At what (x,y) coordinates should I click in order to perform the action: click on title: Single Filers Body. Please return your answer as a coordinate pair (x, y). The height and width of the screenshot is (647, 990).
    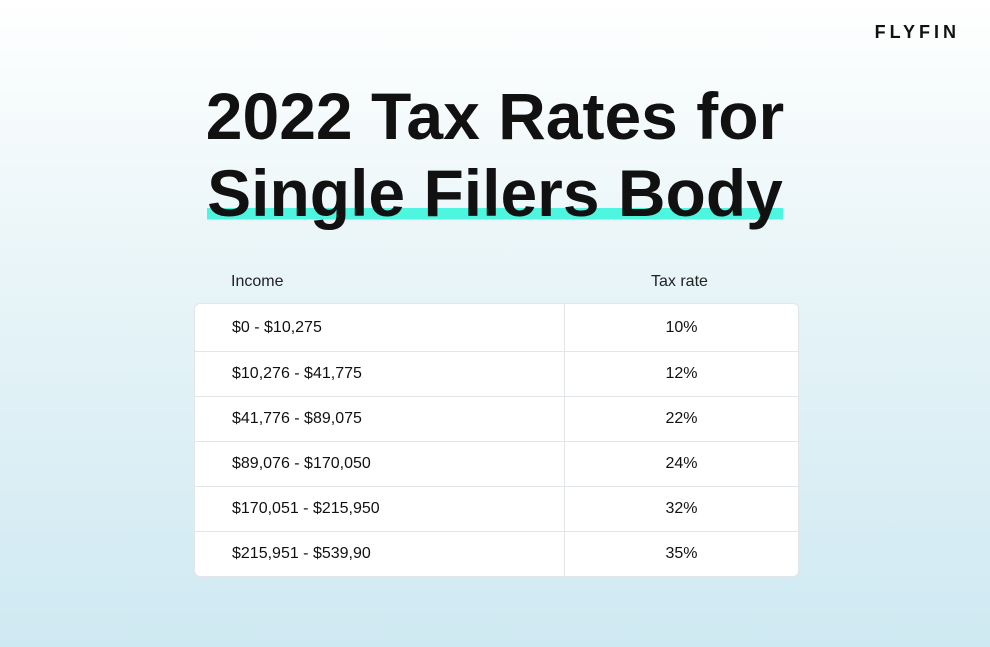
    Looking at the image, I should click on (495, 193).